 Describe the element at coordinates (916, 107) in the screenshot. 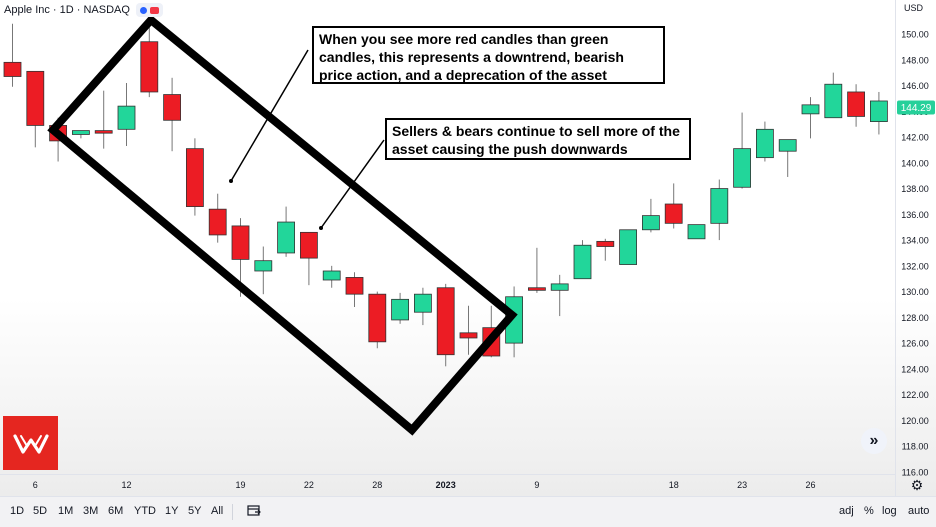

I see `last-price-badge` at that location.